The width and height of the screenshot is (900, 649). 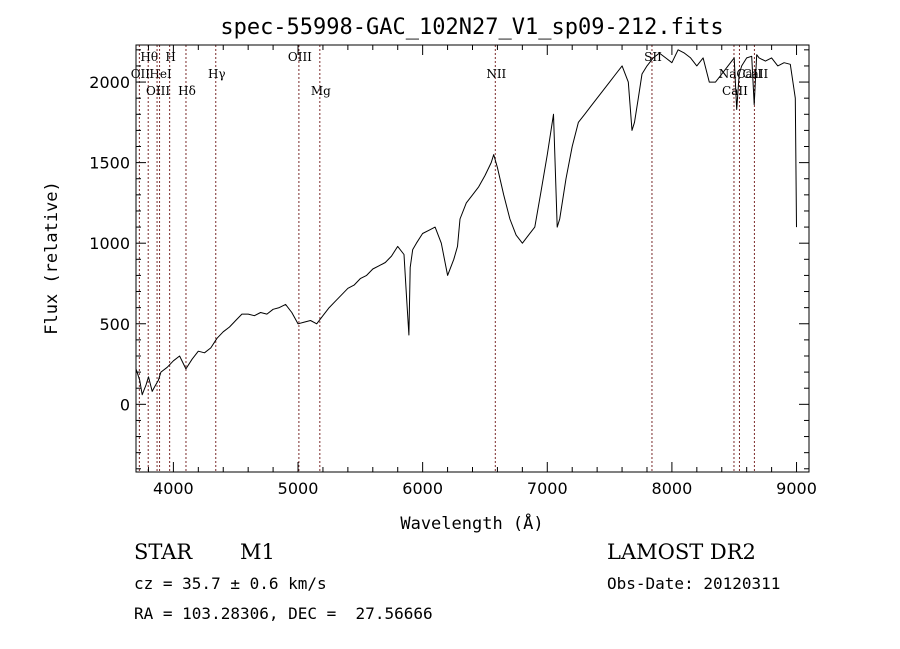 I want to click on x-tick-label: 7000, so click(x=547, y=488).